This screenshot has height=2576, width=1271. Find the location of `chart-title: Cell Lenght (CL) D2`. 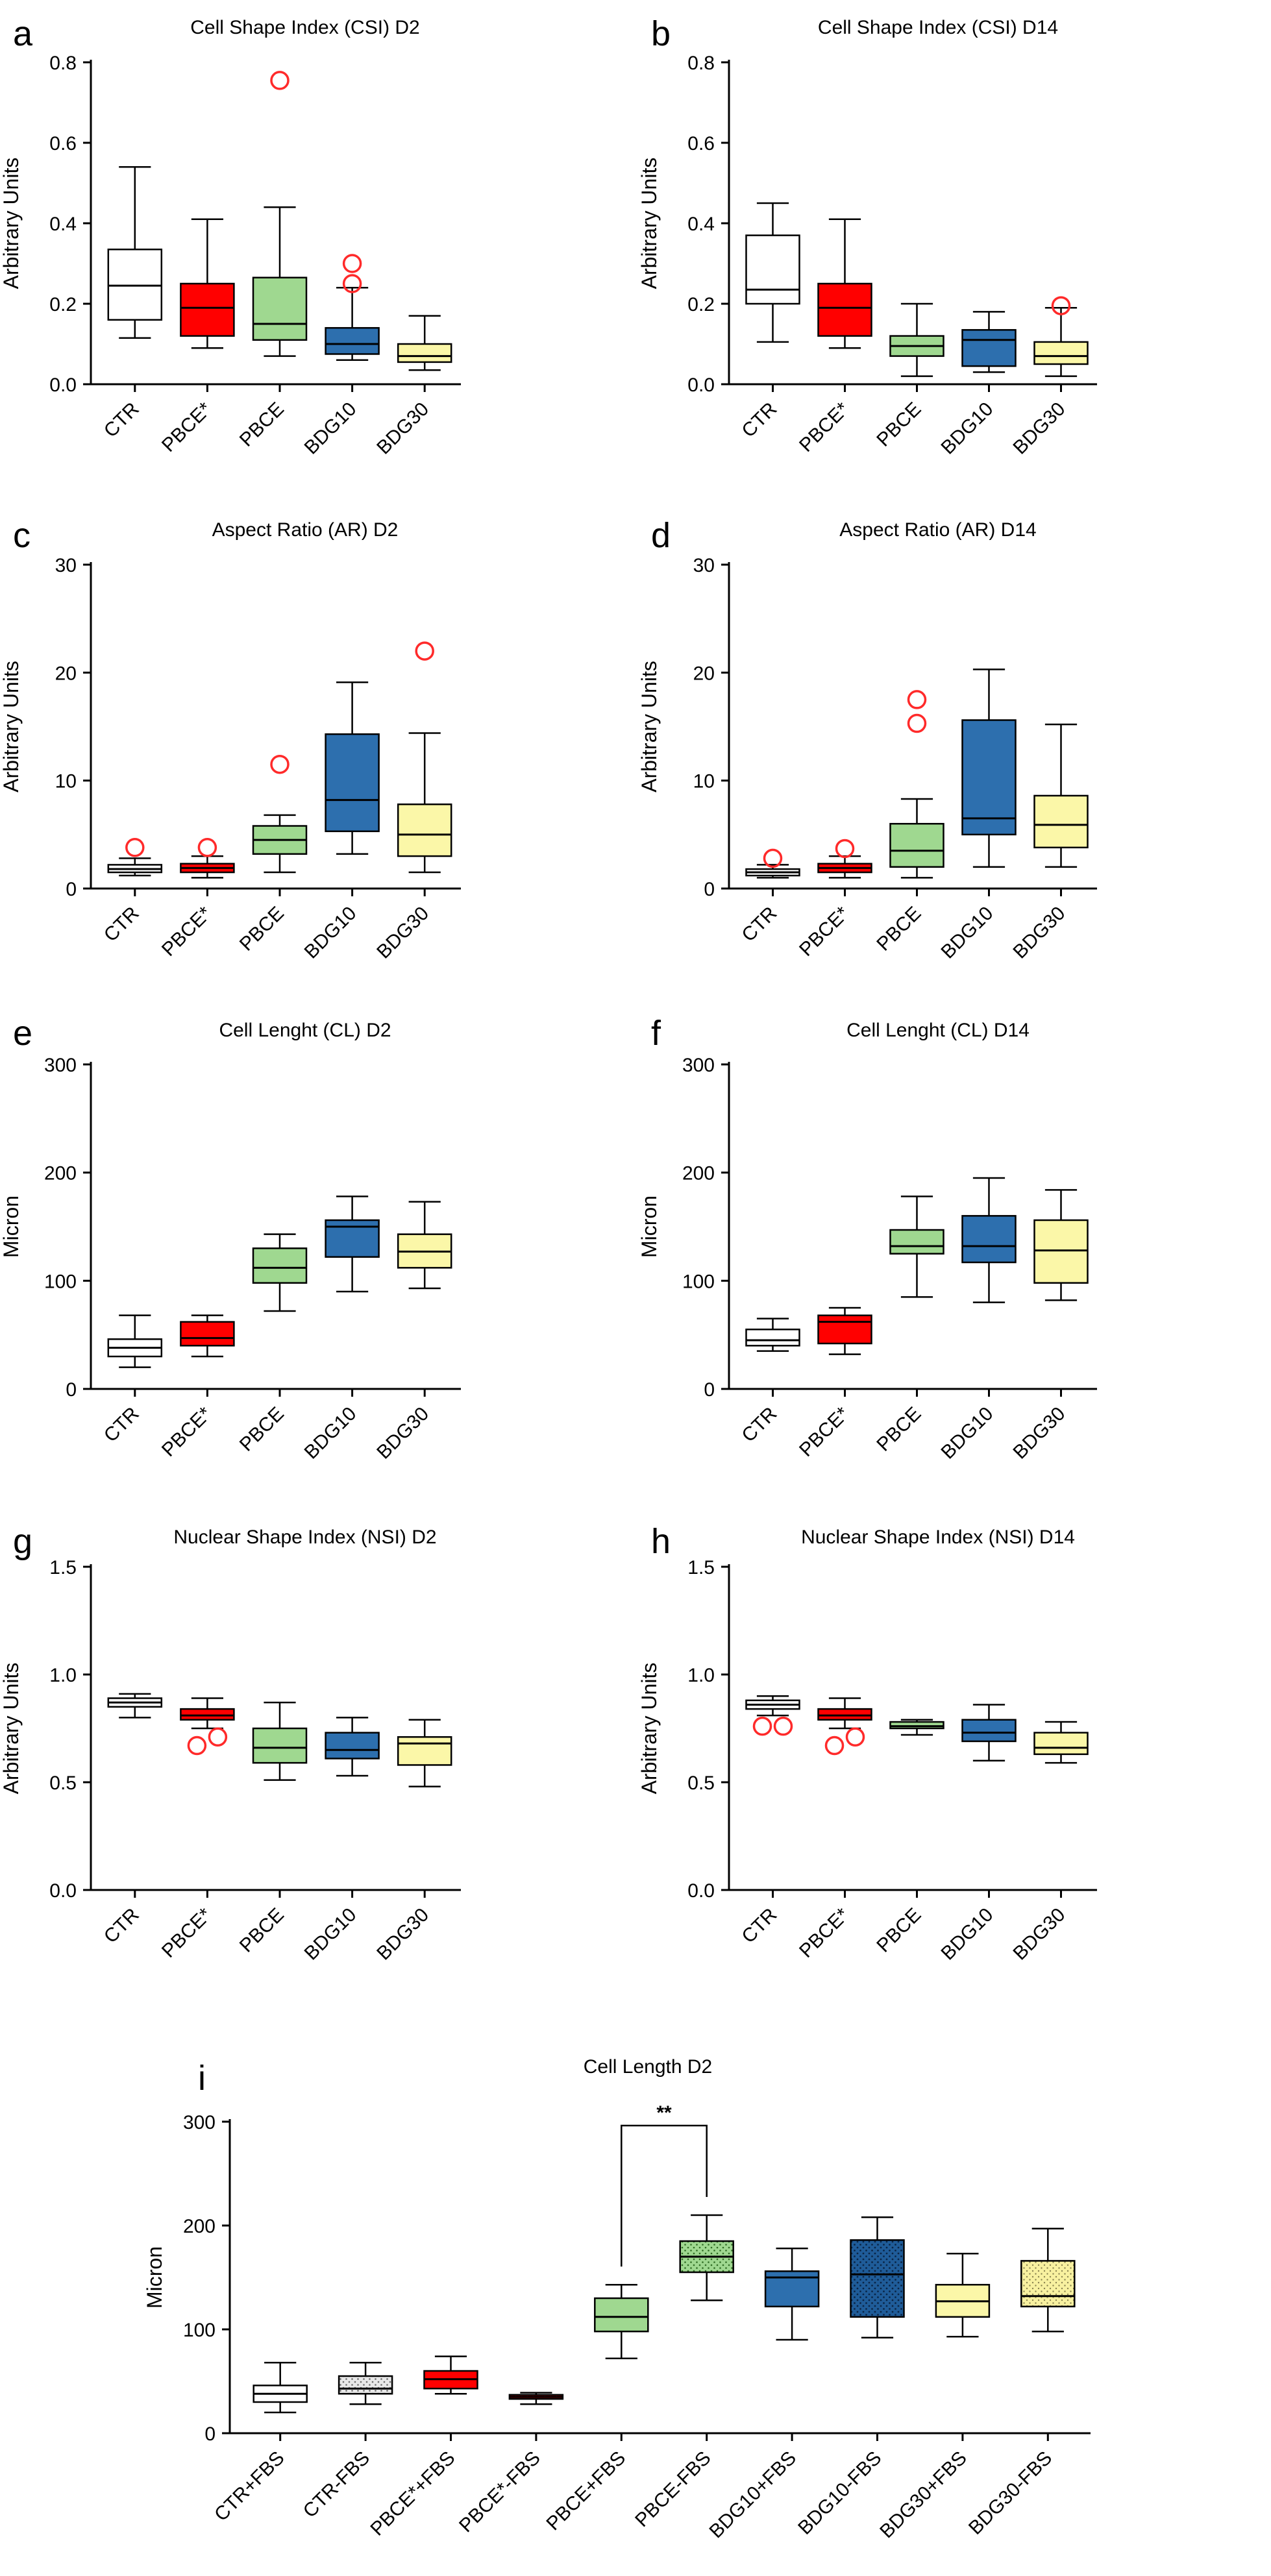

chart-title: Cell Lenght (CL) D2 is located at coordinates (305, 1030).